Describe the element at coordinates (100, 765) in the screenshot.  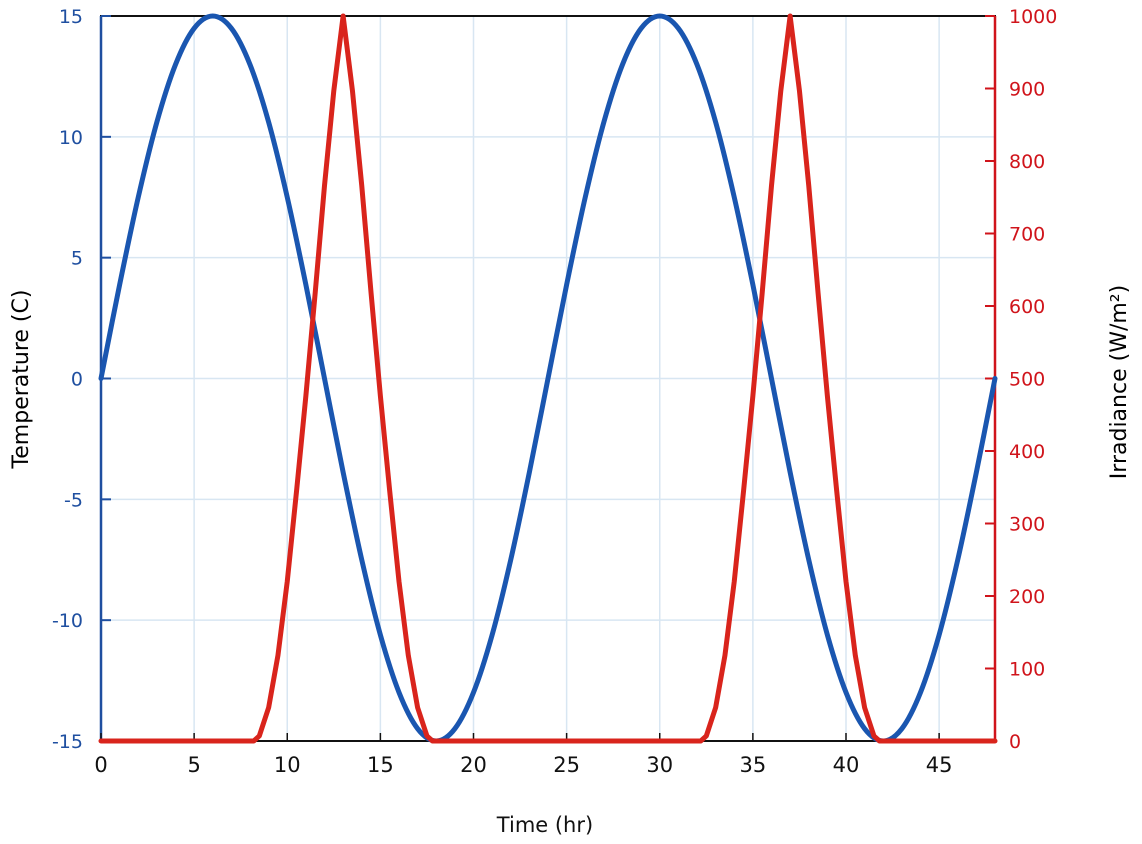
I see `x-axis-tick-label: 0` at that location.